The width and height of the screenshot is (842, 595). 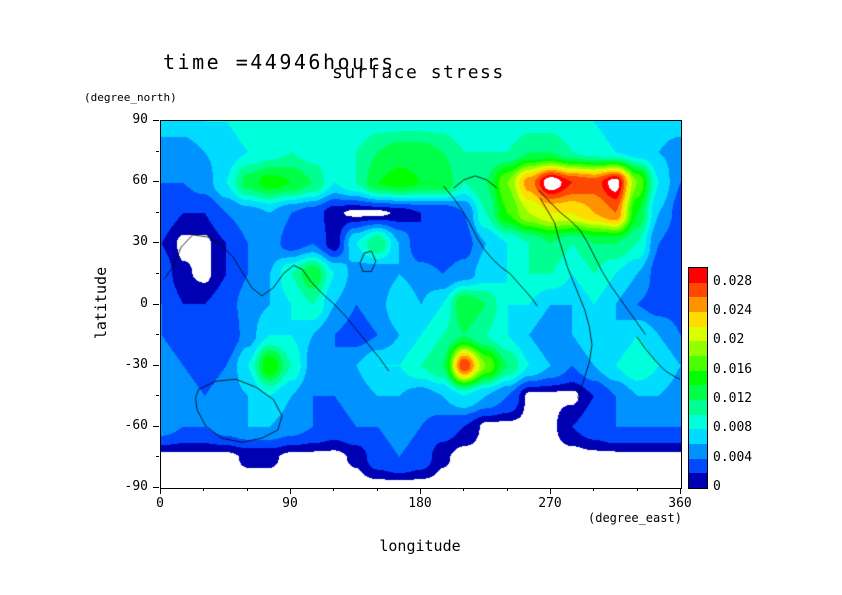 I want to click on y-tick-label: 0, so click(x=144, y=303).